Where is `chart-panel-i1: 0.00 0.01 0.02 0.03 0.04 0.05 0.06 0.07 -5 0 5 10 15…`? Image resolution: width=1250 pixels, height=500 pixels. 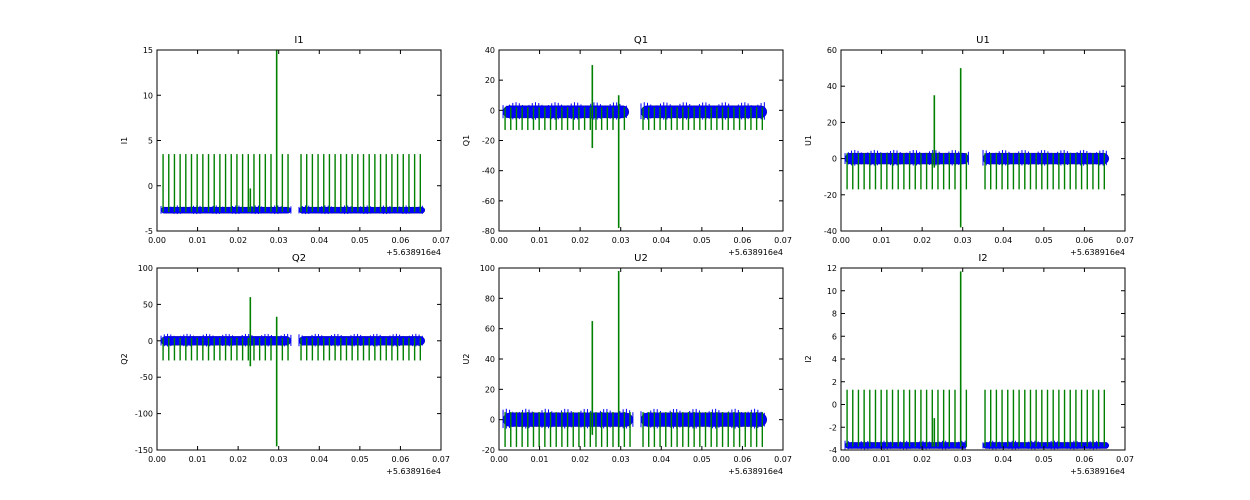
chart-panel-i1: 0.00 0.01 0.02 0.03 0.04 0.05 0.06 0.07 -5 0 5 10 15… is located at coordinates (285, 146).